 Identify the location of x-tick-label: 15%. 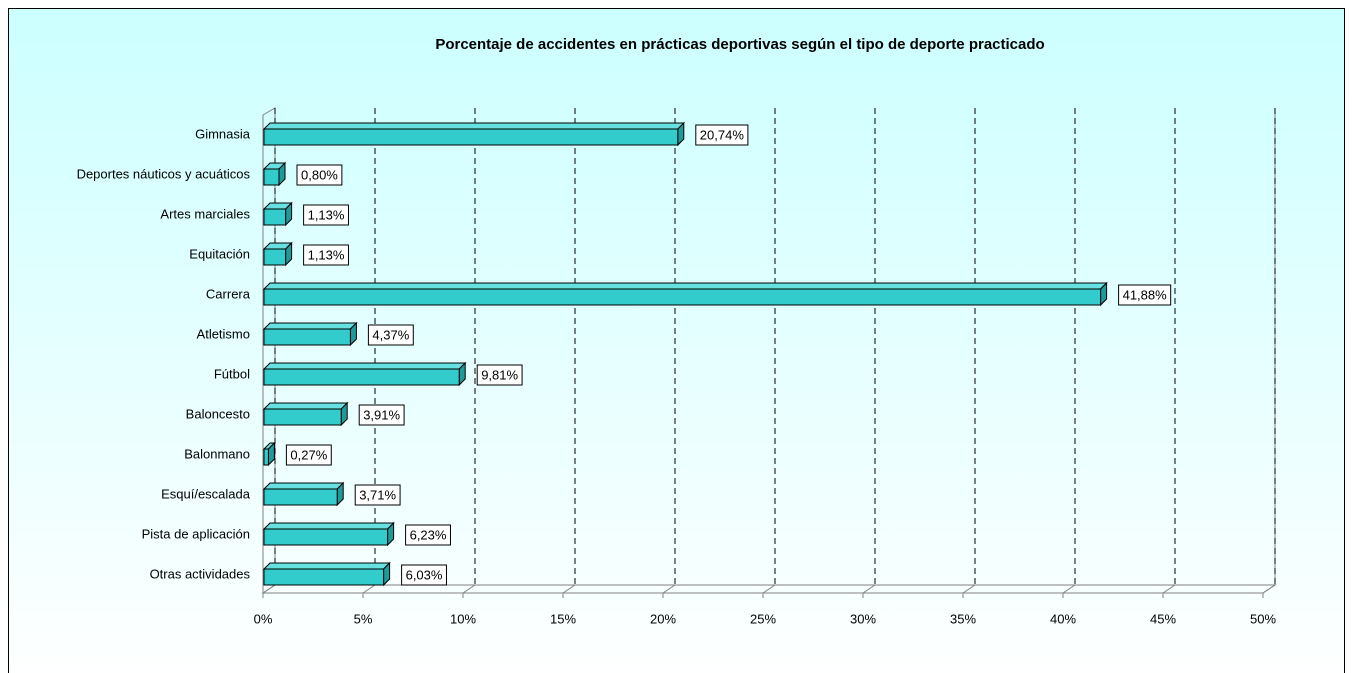
(563, 618).